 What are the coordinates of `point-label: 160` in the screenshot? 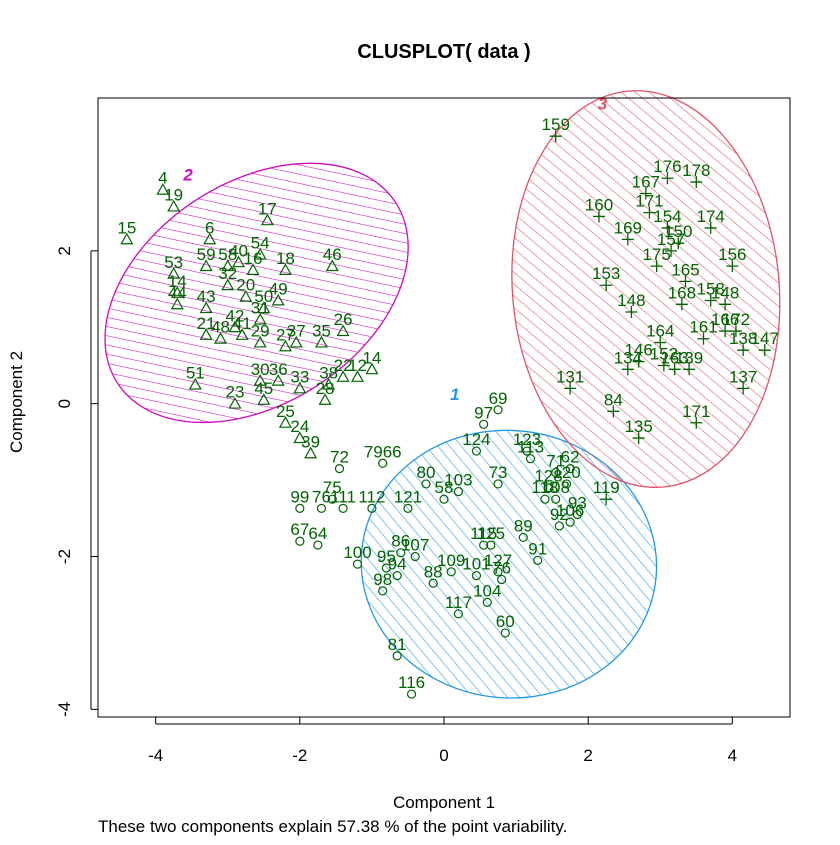 It's located at (599, 204).